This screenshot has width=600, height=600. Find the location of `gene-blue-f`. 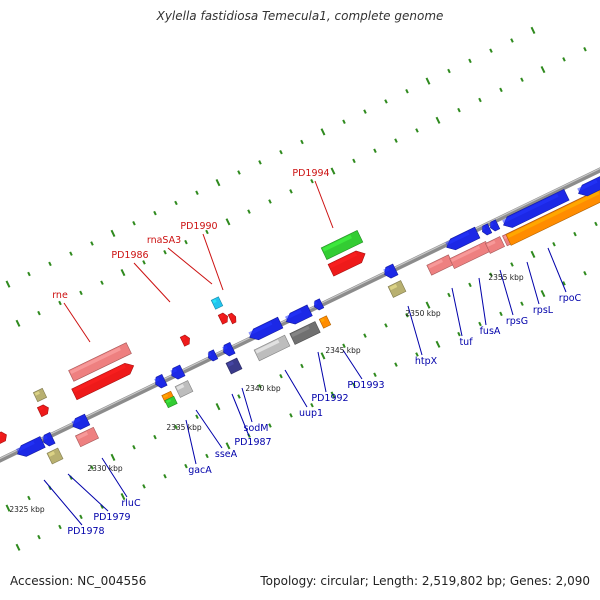

gene-blue-f is located at coordinates (213, 355).